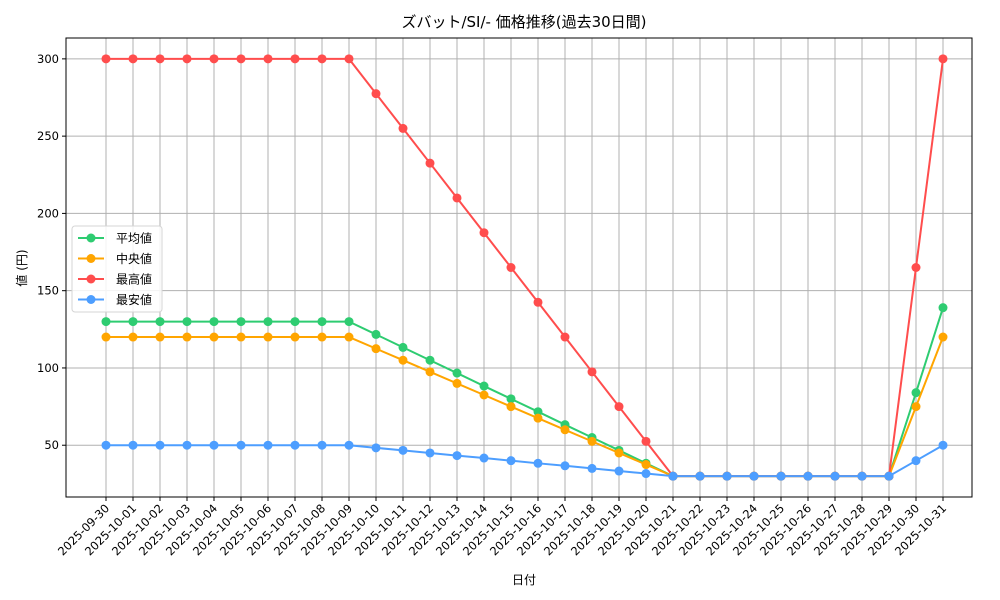 This screenshot has height=600, width=1000. Describe the element at coordinates (48, 136) in the screenshot. I see `y-tick-label: 250` at that location.